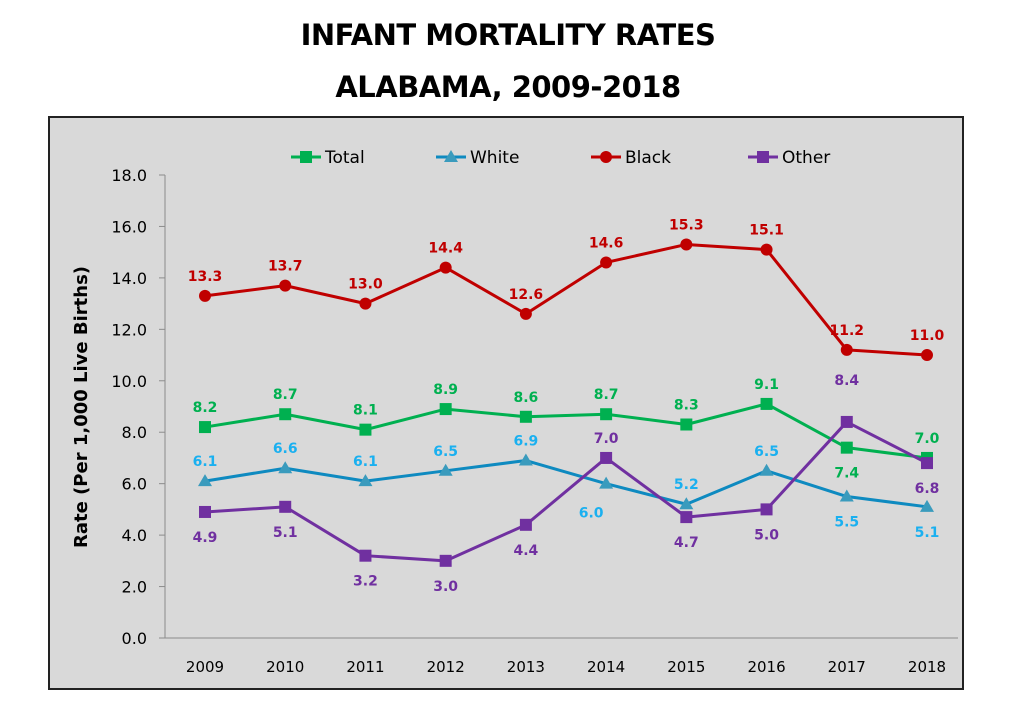 The height and width of the screenshot is (720, 1030). What do you see at coordinates (445, 390) in the screenshot?
I see `data-label: 8.9` at bounding box center [445, 390].